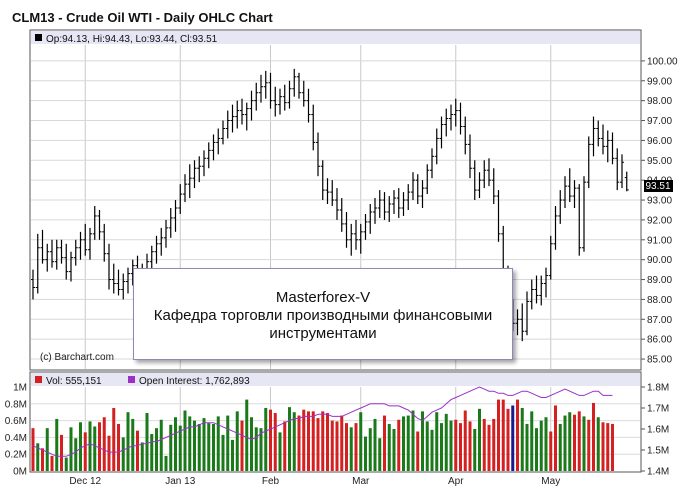  Describe the element at coordinates (658, 430) in the screenshot. I see `open-interest-tick-label: 1.6M` at that location.